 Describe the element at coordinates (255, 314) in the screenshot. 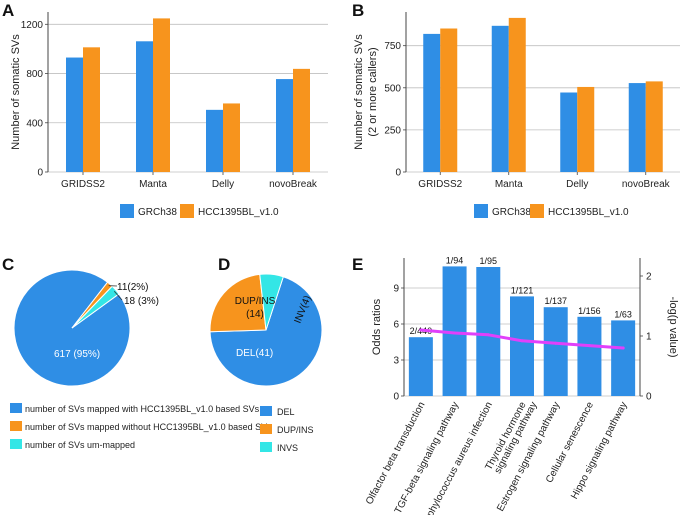

I see `pie-label-dupins-count: (14)` at that location.